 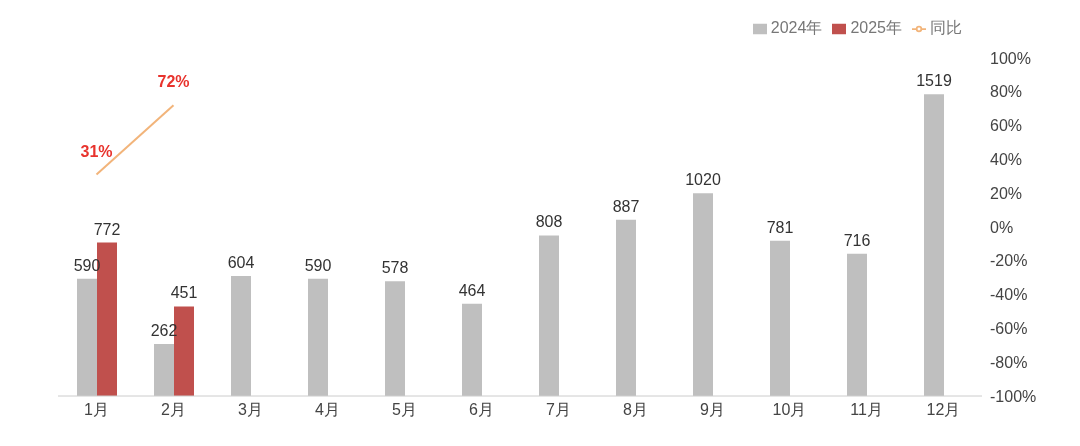 I want to click on data-label: 464, so click(x=472, y=290).